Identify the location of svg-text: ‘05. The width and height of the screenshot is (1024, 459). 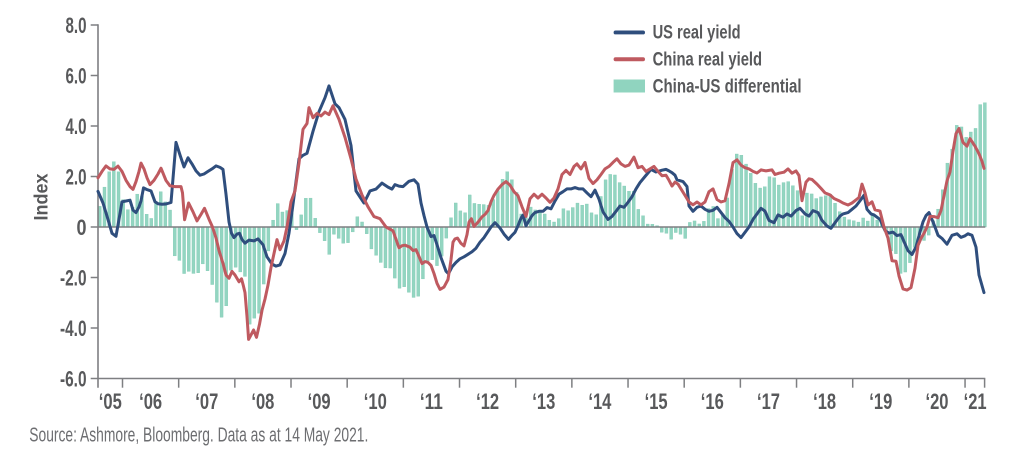
(110, 401).